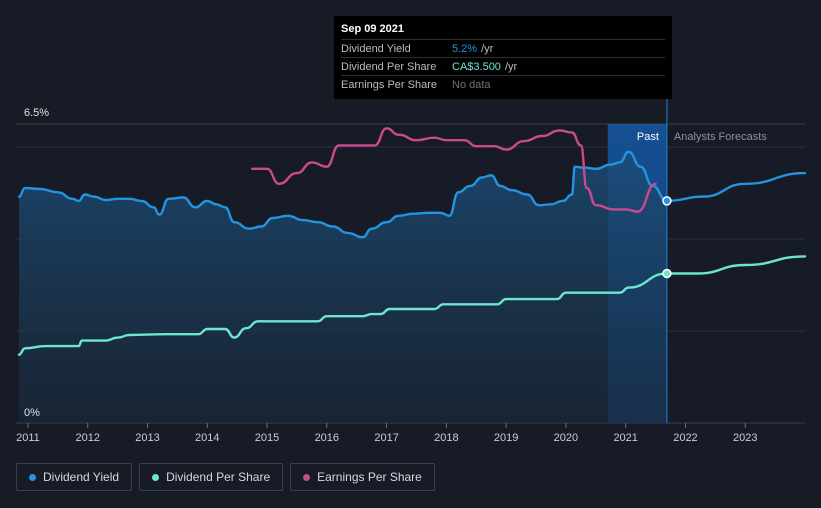  What do you see at coordinates (625, 438) in the screenshot?
I see `x-tick-label: 2021` at bounding box center [625, 438].